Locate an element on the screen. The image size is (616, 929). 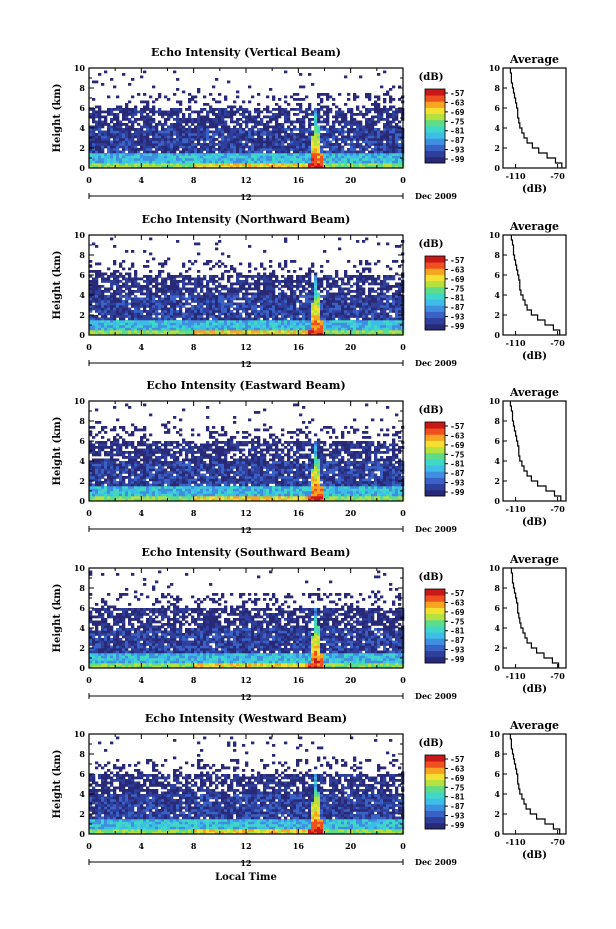
avg-y-tick-label: 8 is located at coordinates (497, 88).